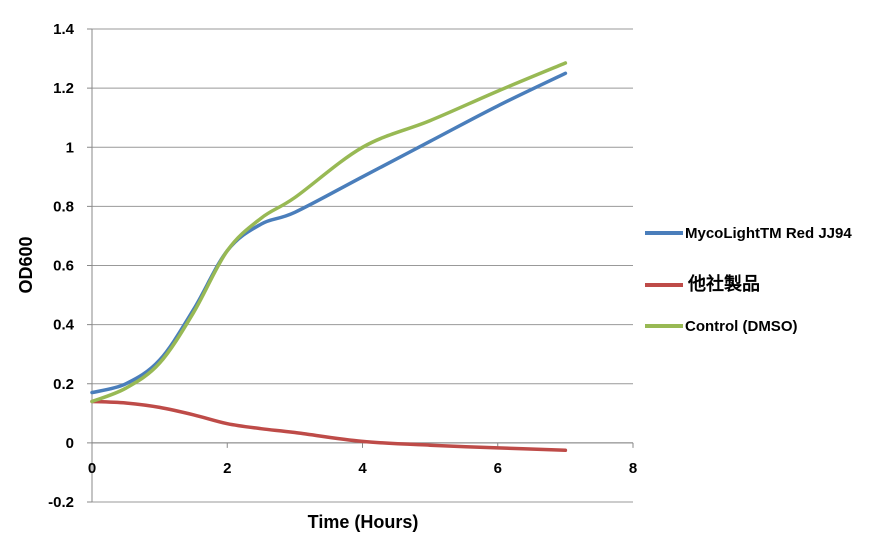 The width and height of the screenshot is (873, 549). Describe the element at coordinates (363, 522) in the screenshot. I see `x-axis-title: Time (Hours)` at that location.